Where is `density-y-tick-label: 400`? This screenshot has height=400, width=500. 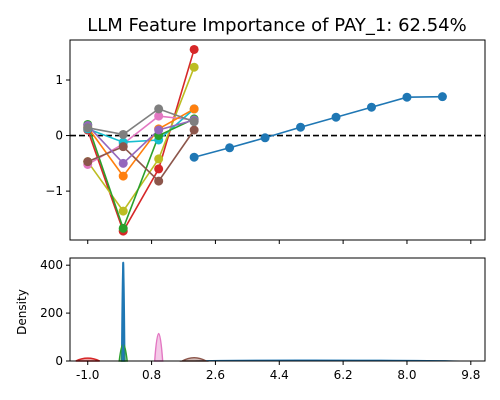 density-y-tick-label: 400 is located at coordinates (51, 265).